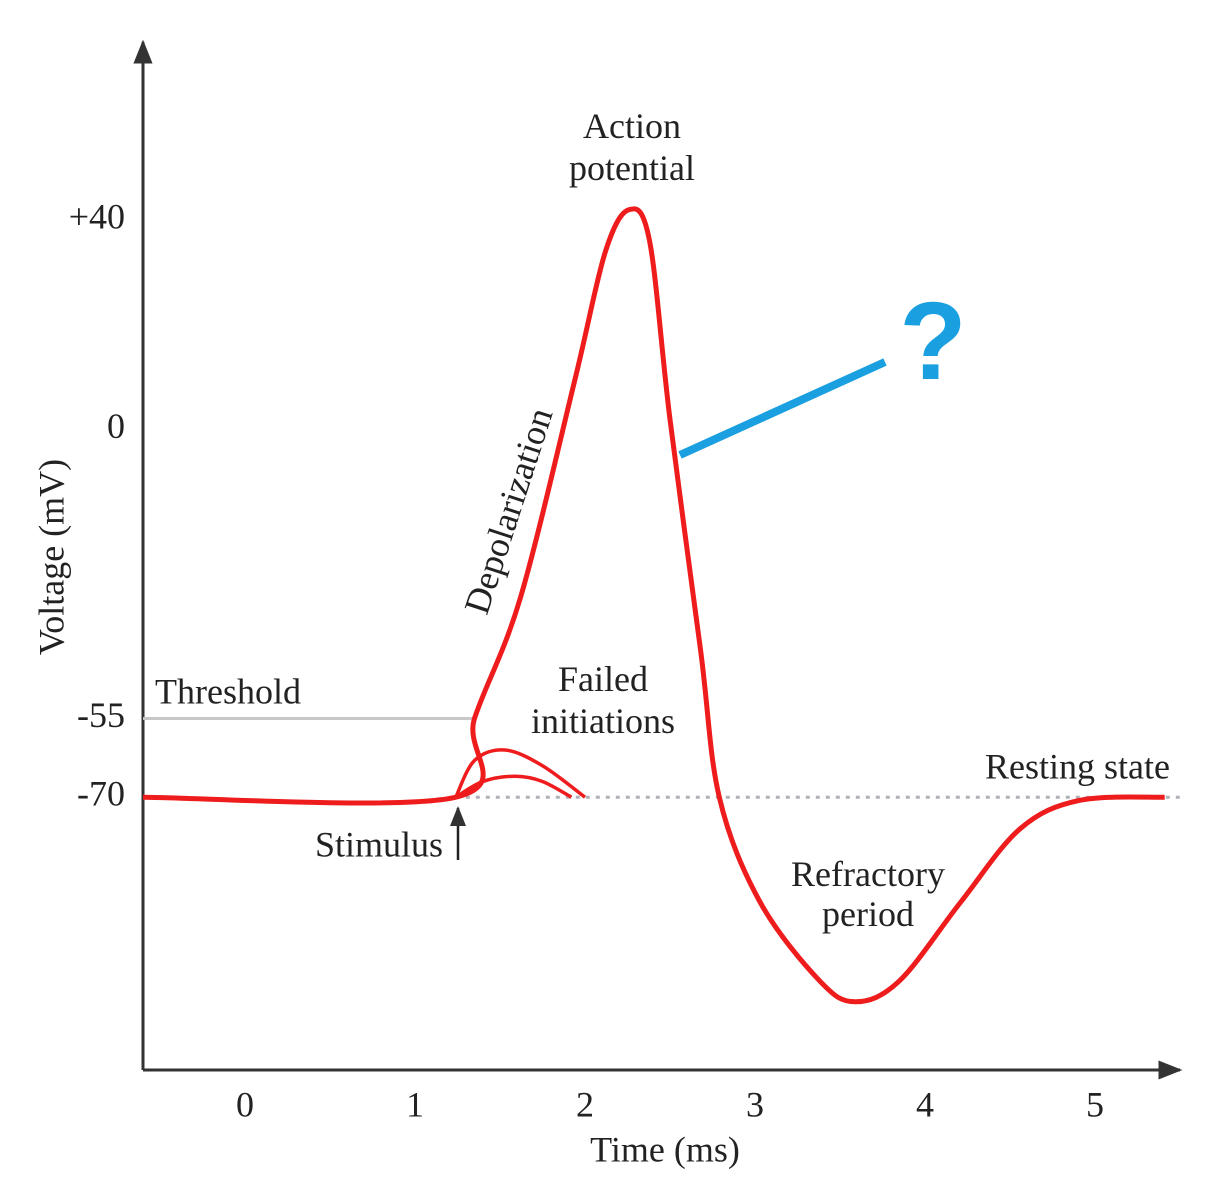 This screenshot has height=1200, width=1216. What do you see at coordinates (585, 1104) in the screenshot?
I see `x-tick-label: 2` at bounding box center [585, 1104].